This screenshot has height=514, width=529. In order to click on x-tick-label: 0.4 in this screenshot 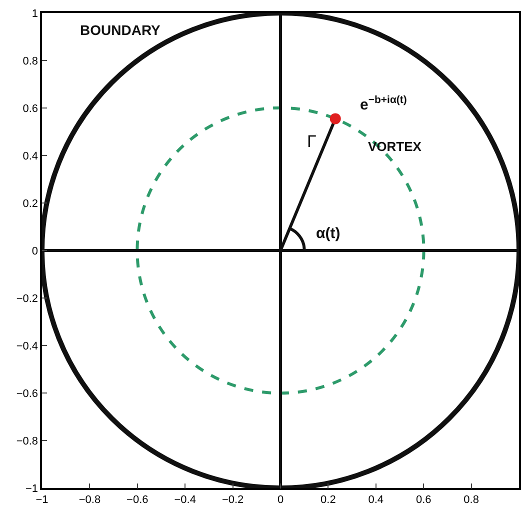, I will do `click(376, 500)`.